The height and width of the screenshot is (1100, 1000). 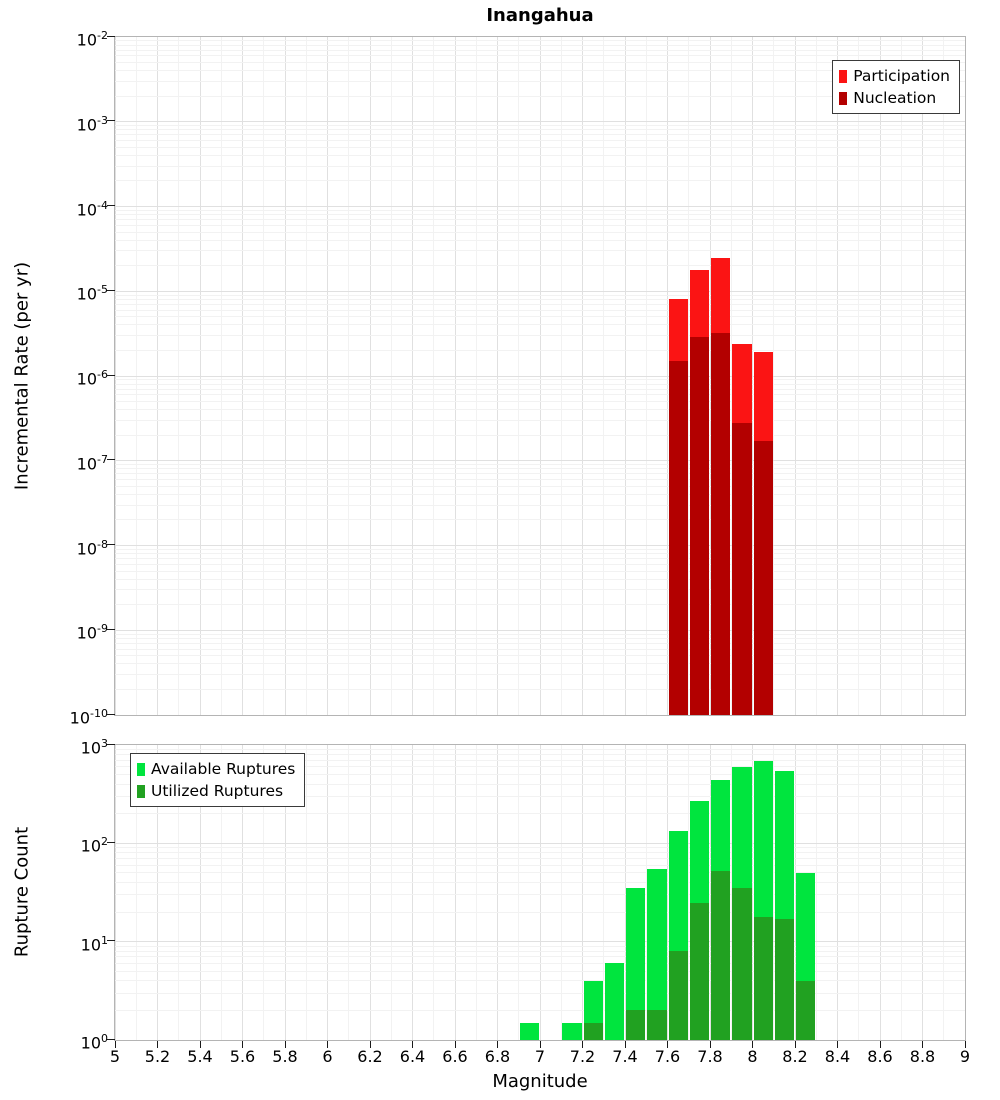 I want to click on y-tick-label: 10², so click(x=94, y=845).